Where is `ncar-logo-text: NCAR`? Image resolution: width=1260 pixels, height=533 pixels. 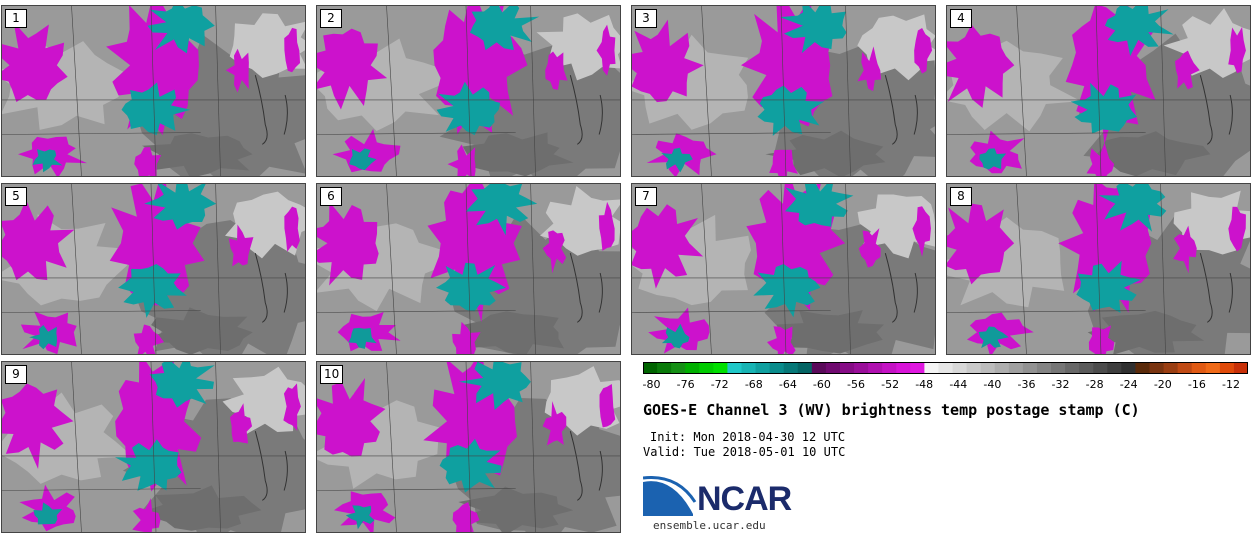 ncar-logo-text: NCAR is located at coordinates (744, 499).